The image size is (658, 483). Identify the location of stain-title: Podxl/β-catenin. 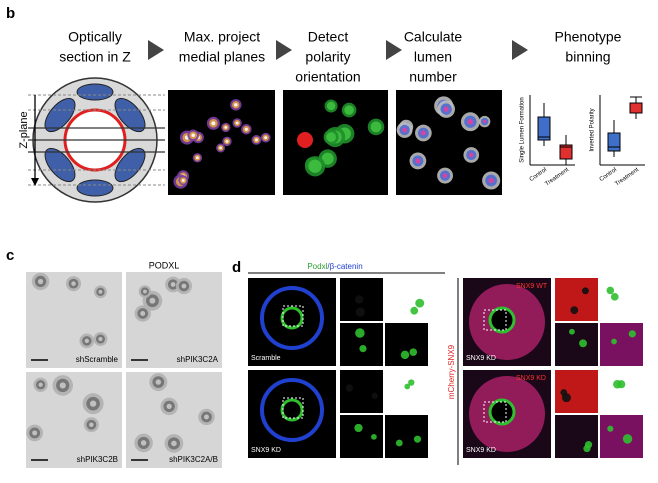
(334, 266).